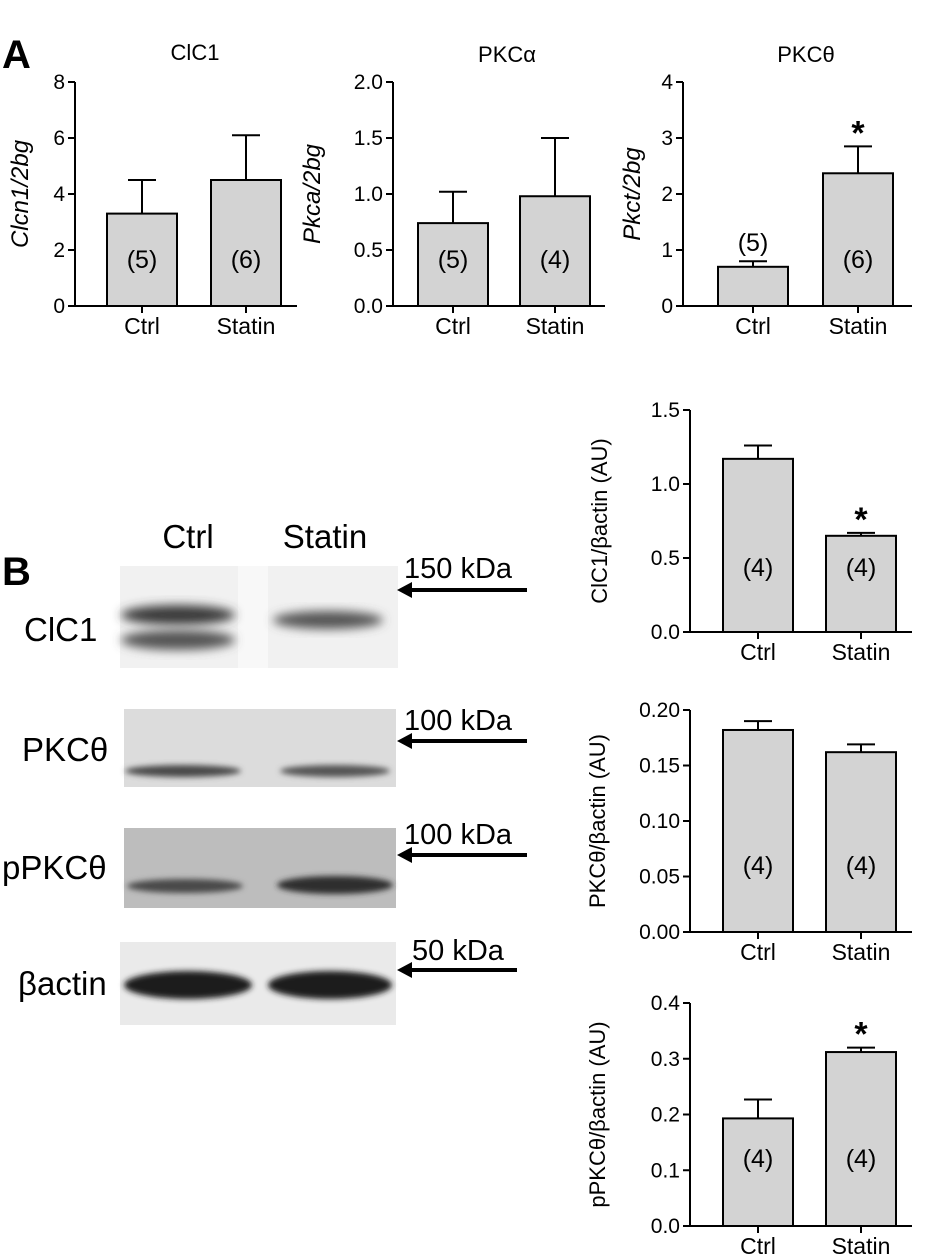 This screenshot has width=933, height=1256. Describe the element at coordinates (659, 932) in the screenshot. I see `y-tick-label: 0.00` at that location.